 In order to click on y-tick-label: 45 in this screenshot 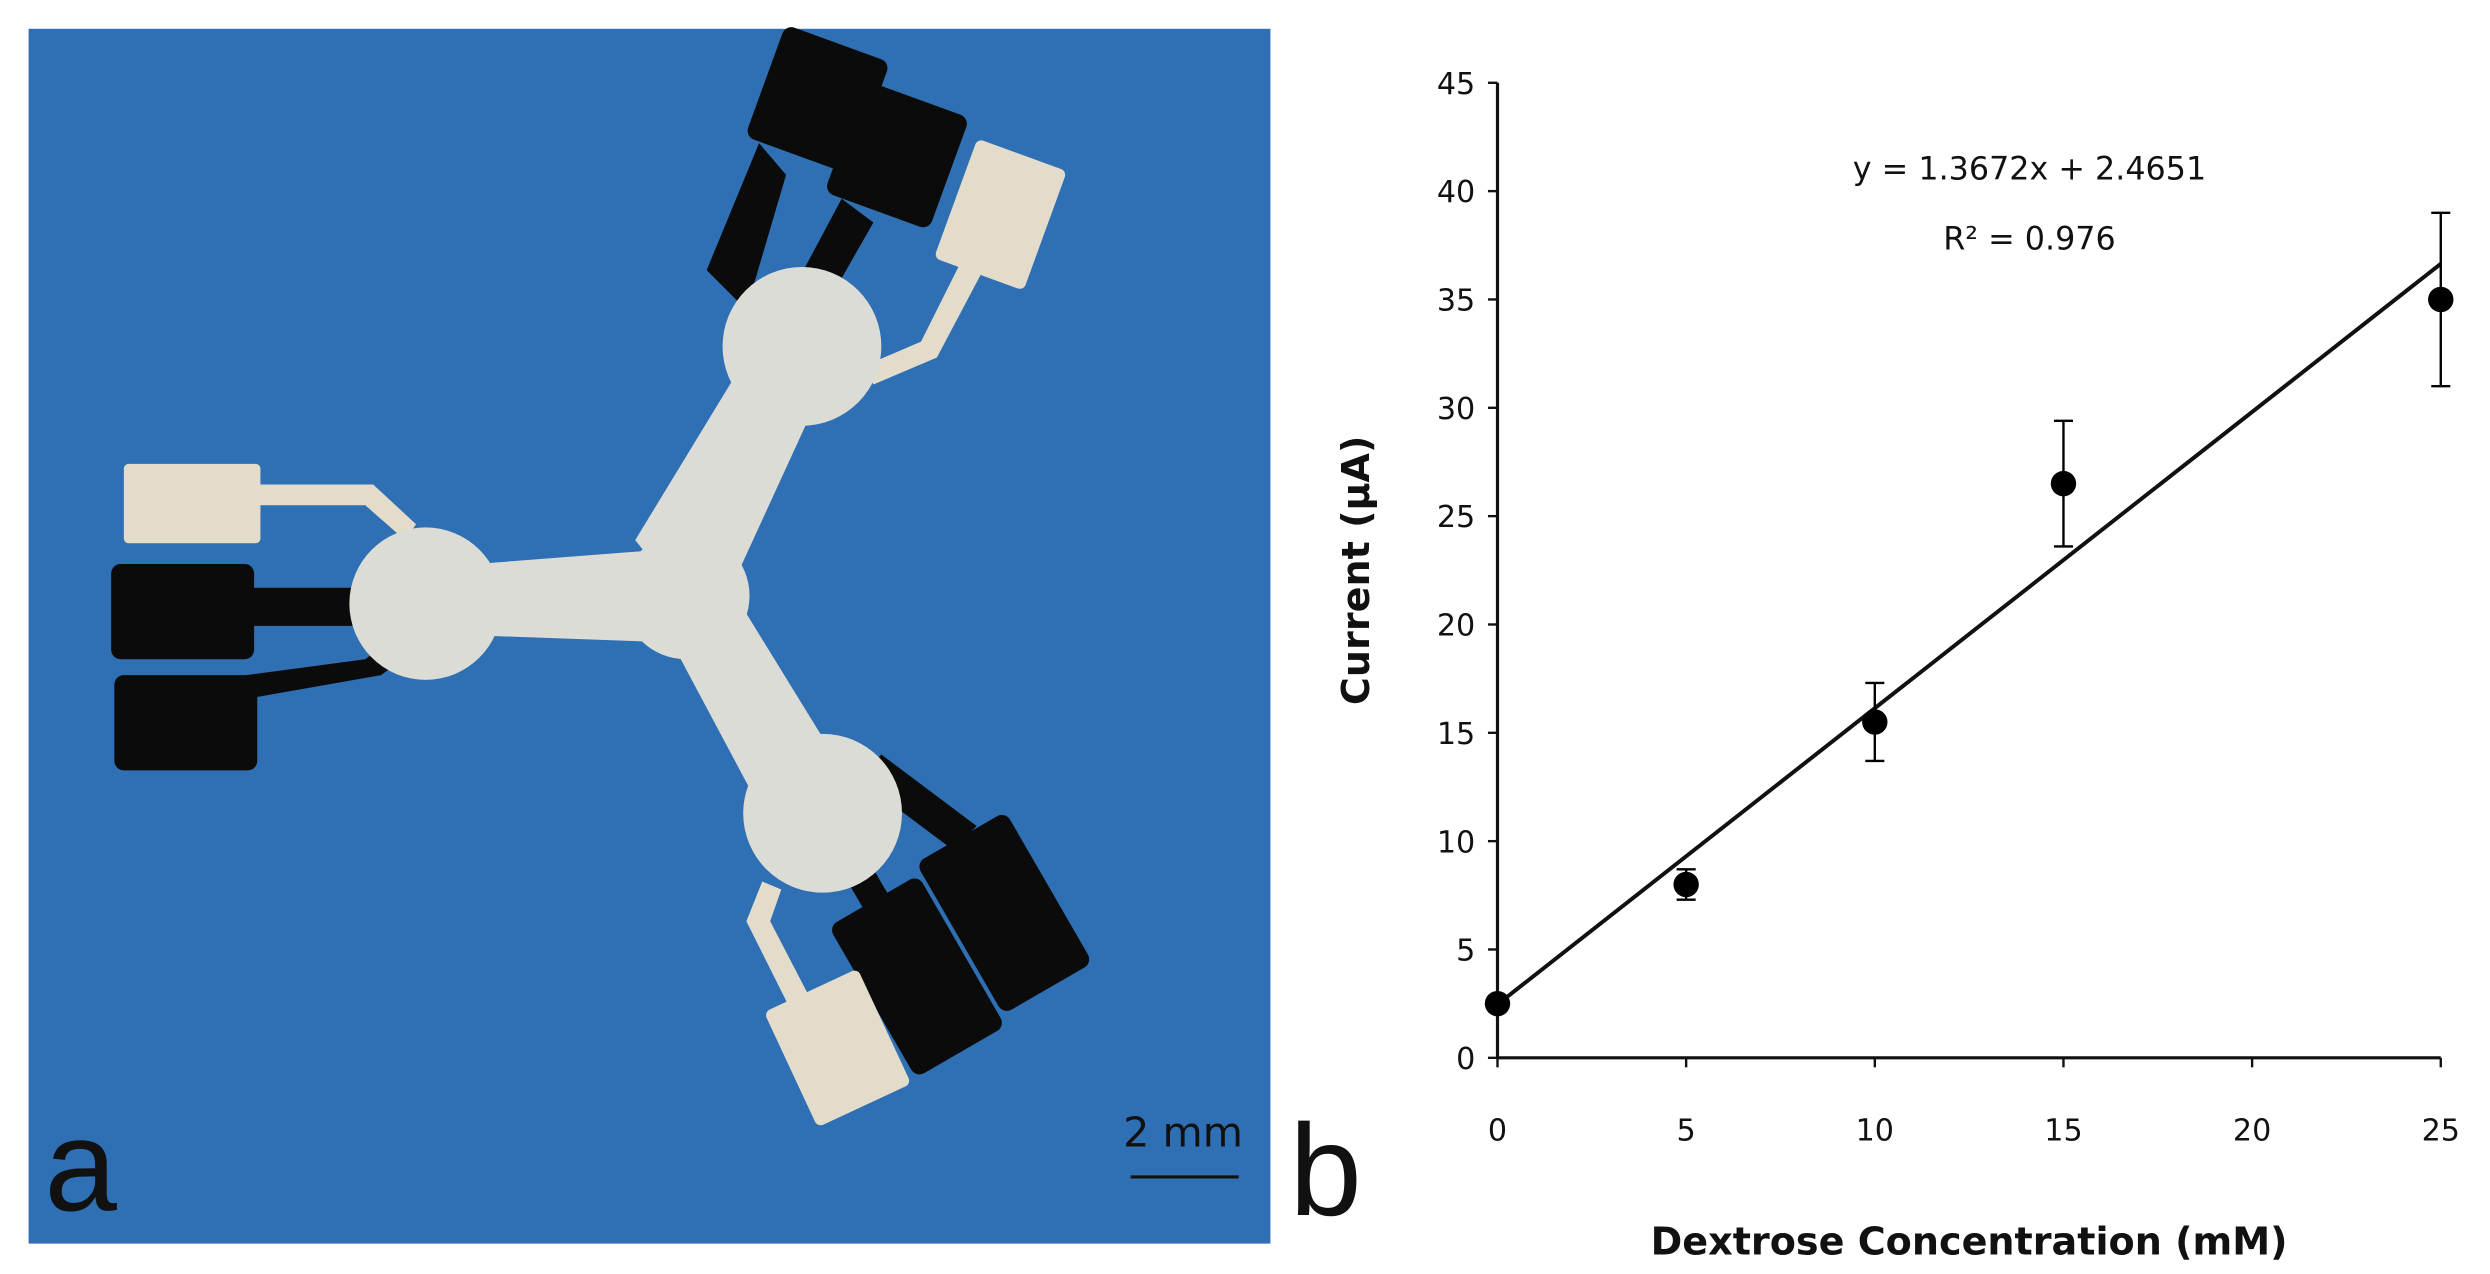, I will do `click(1456, 84)`.